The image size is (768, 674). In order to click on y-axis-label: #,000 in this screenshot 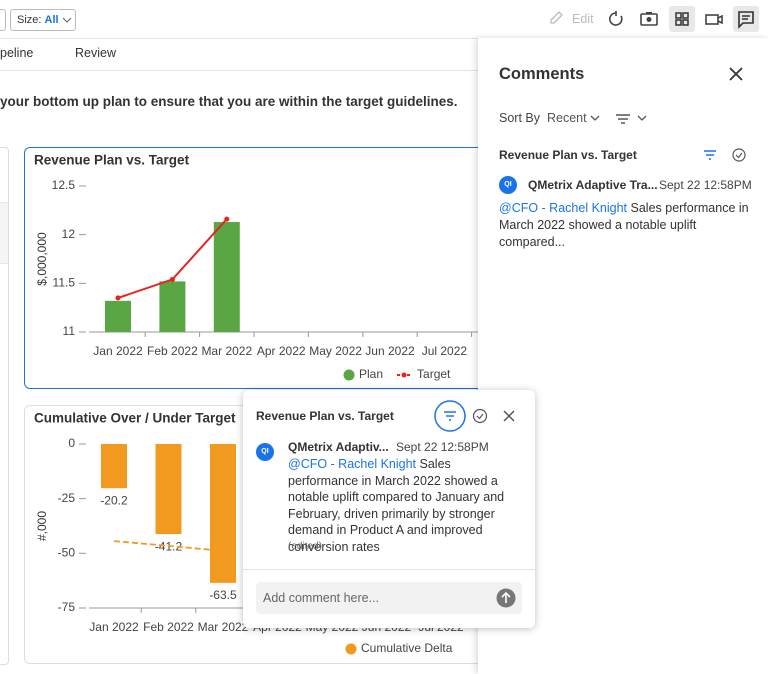, I will do `click(42, 526)`.